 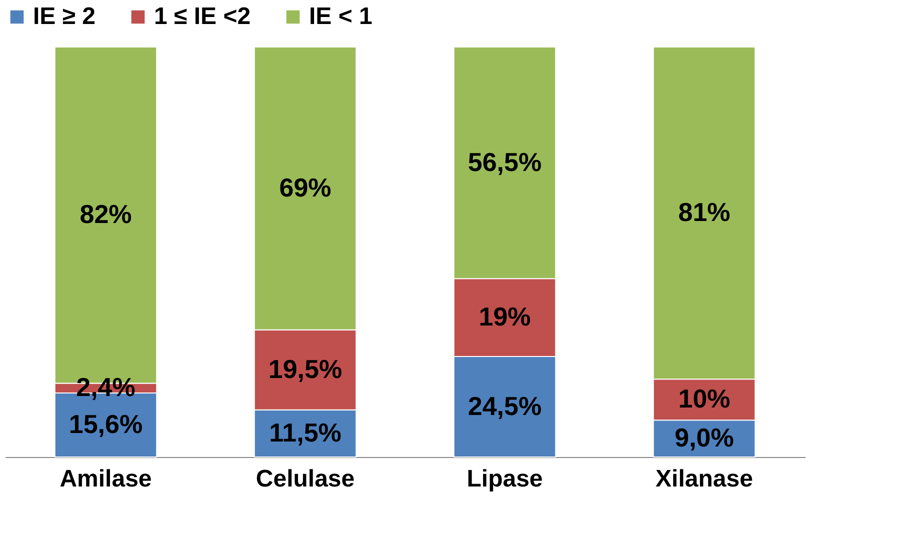 What do you see at coordinates (305, 479) in the screenshot?
I see `x-tick-label: Celulase` at bounding box center [305, 479].